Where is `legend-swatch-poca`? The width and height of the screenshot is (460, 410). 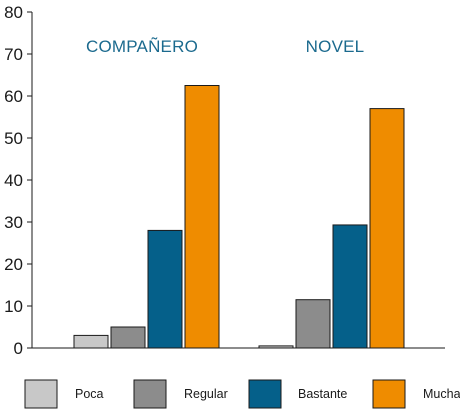
legend-swatch-poca is located at coordinates (41, 394).